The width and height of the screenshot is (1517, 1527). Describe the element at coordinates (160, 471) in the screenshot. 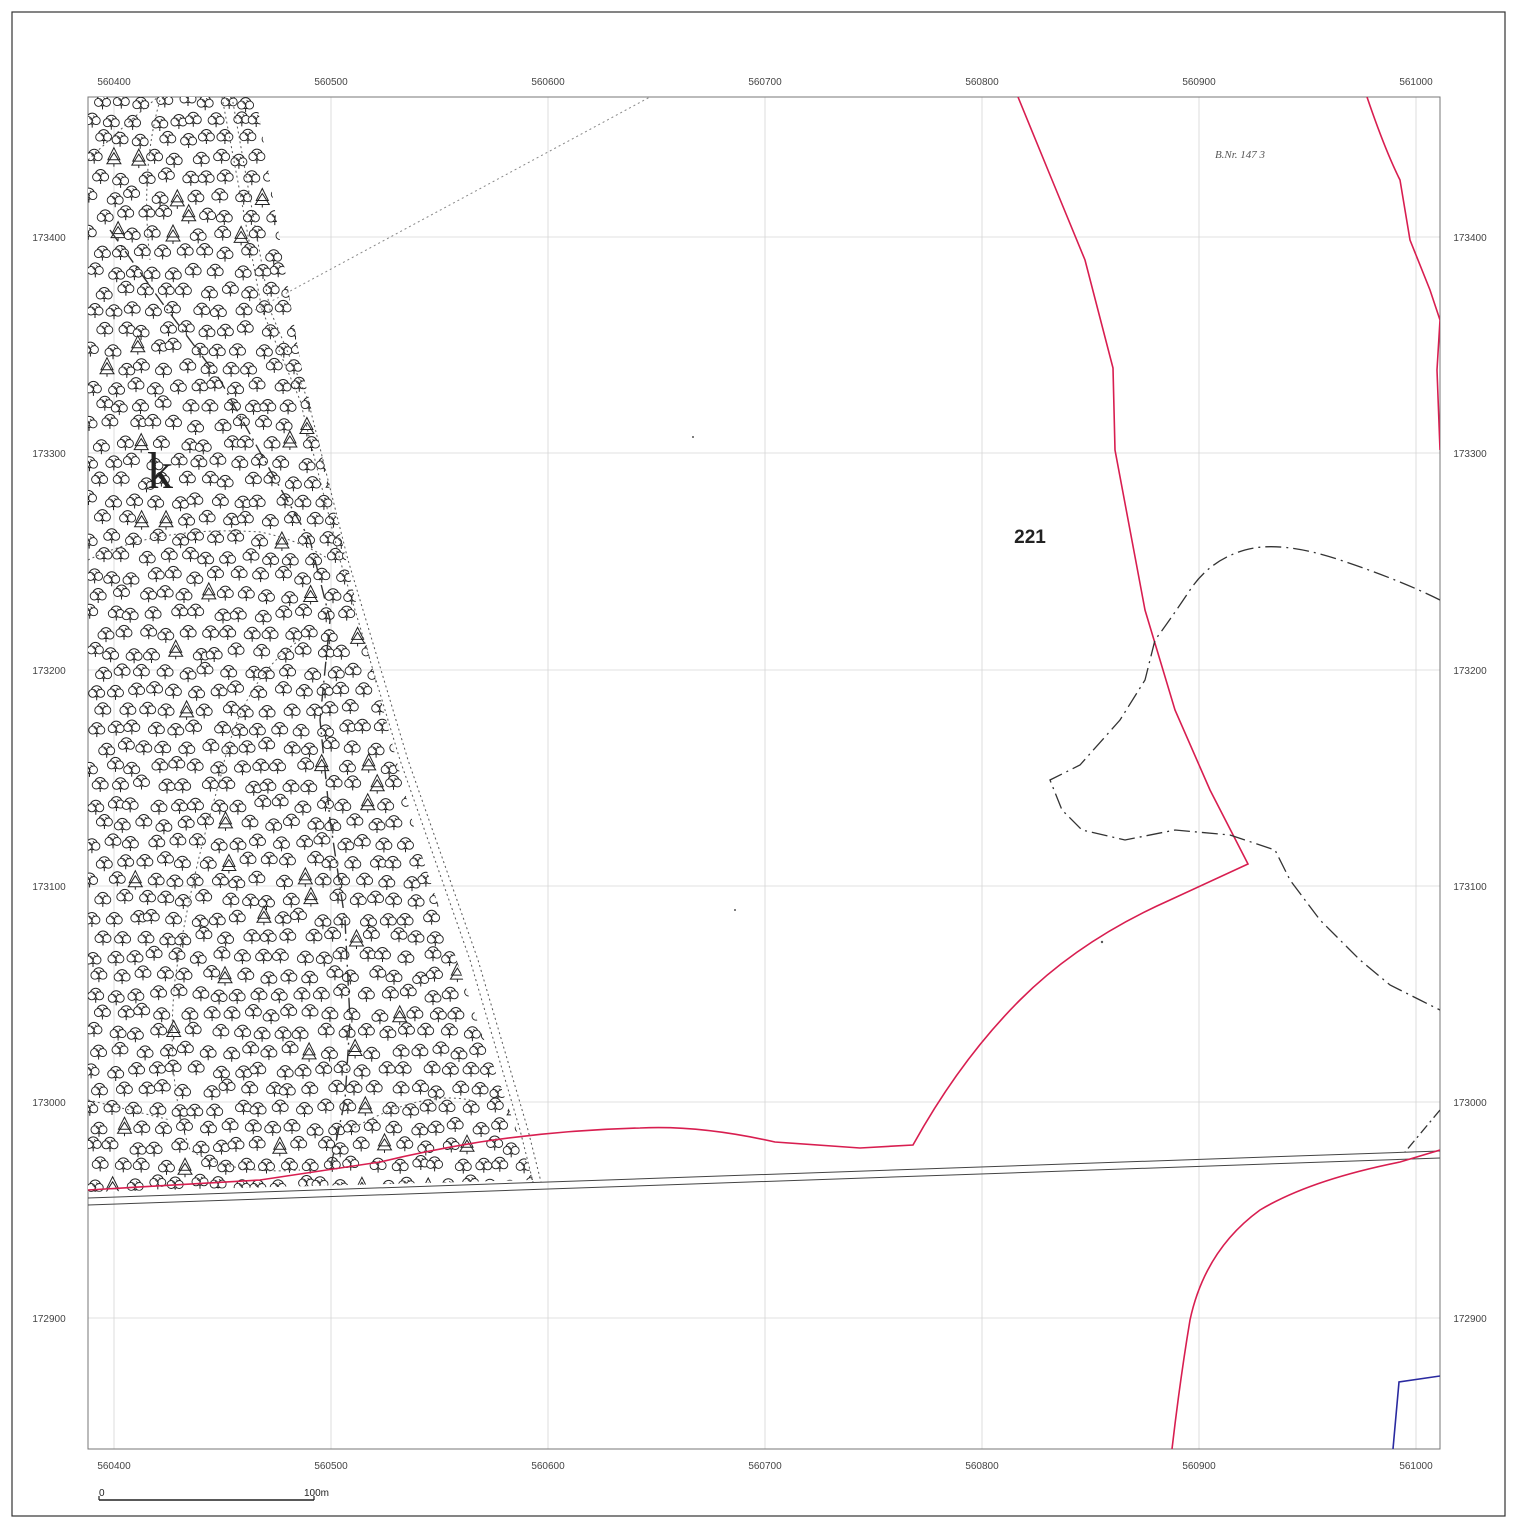

I see `forest-letter: k` at that location.